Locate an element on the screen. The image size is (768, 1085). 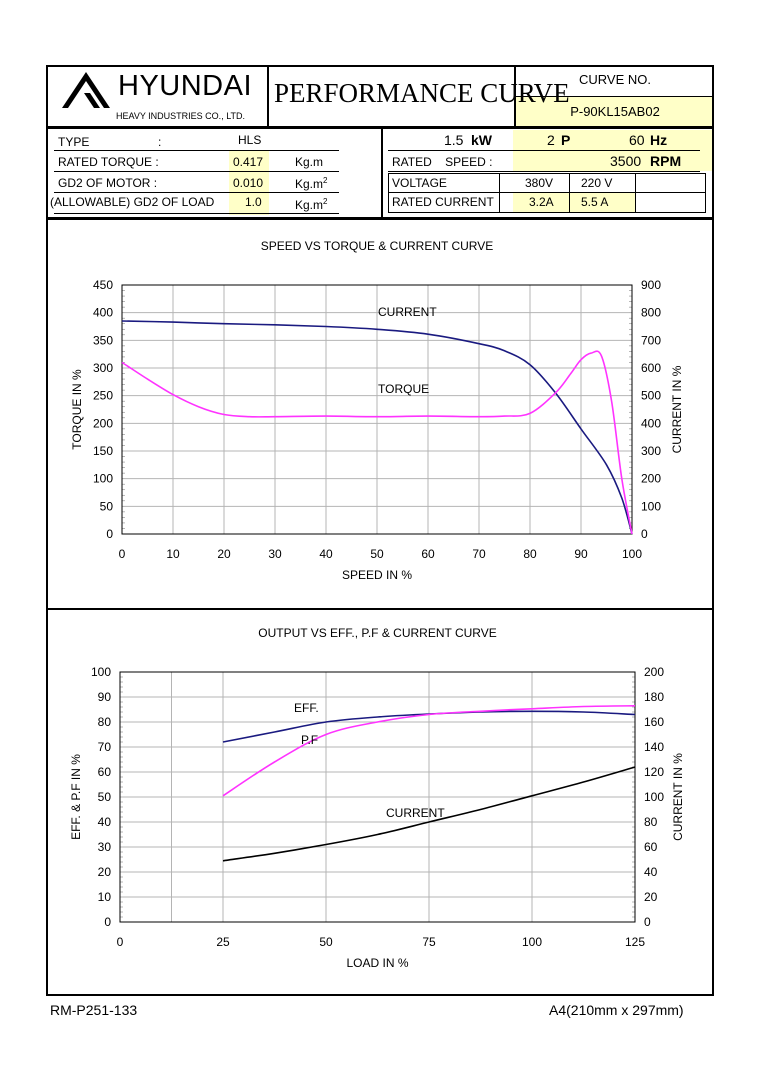
chart1-series-current is located at coordinates (377, 427).